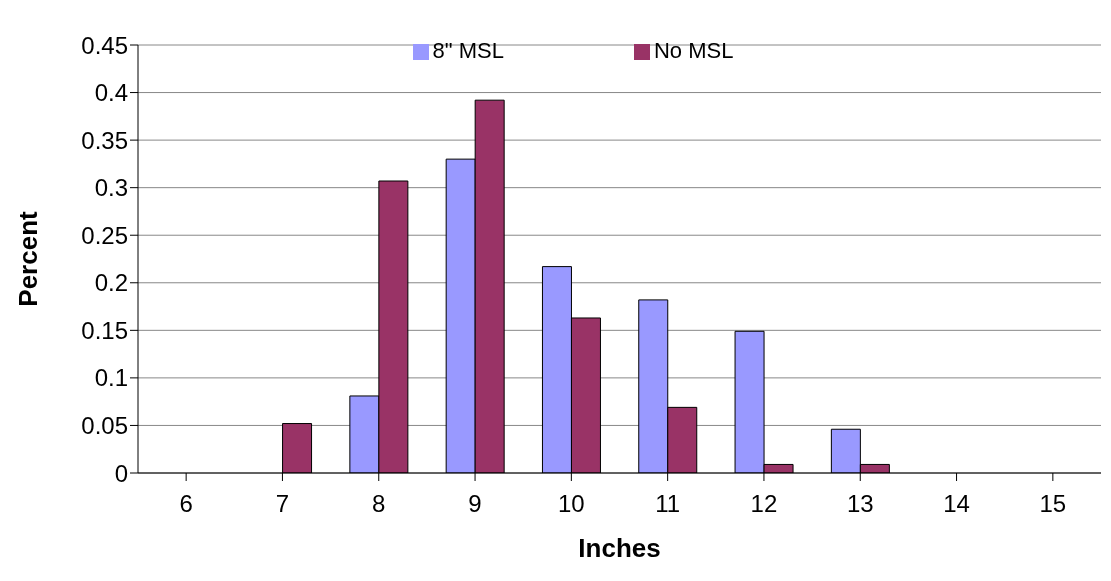 This screenshot has width=1111, height=581. I want to click on y-tick-label: 0.1, so click(111, 378).